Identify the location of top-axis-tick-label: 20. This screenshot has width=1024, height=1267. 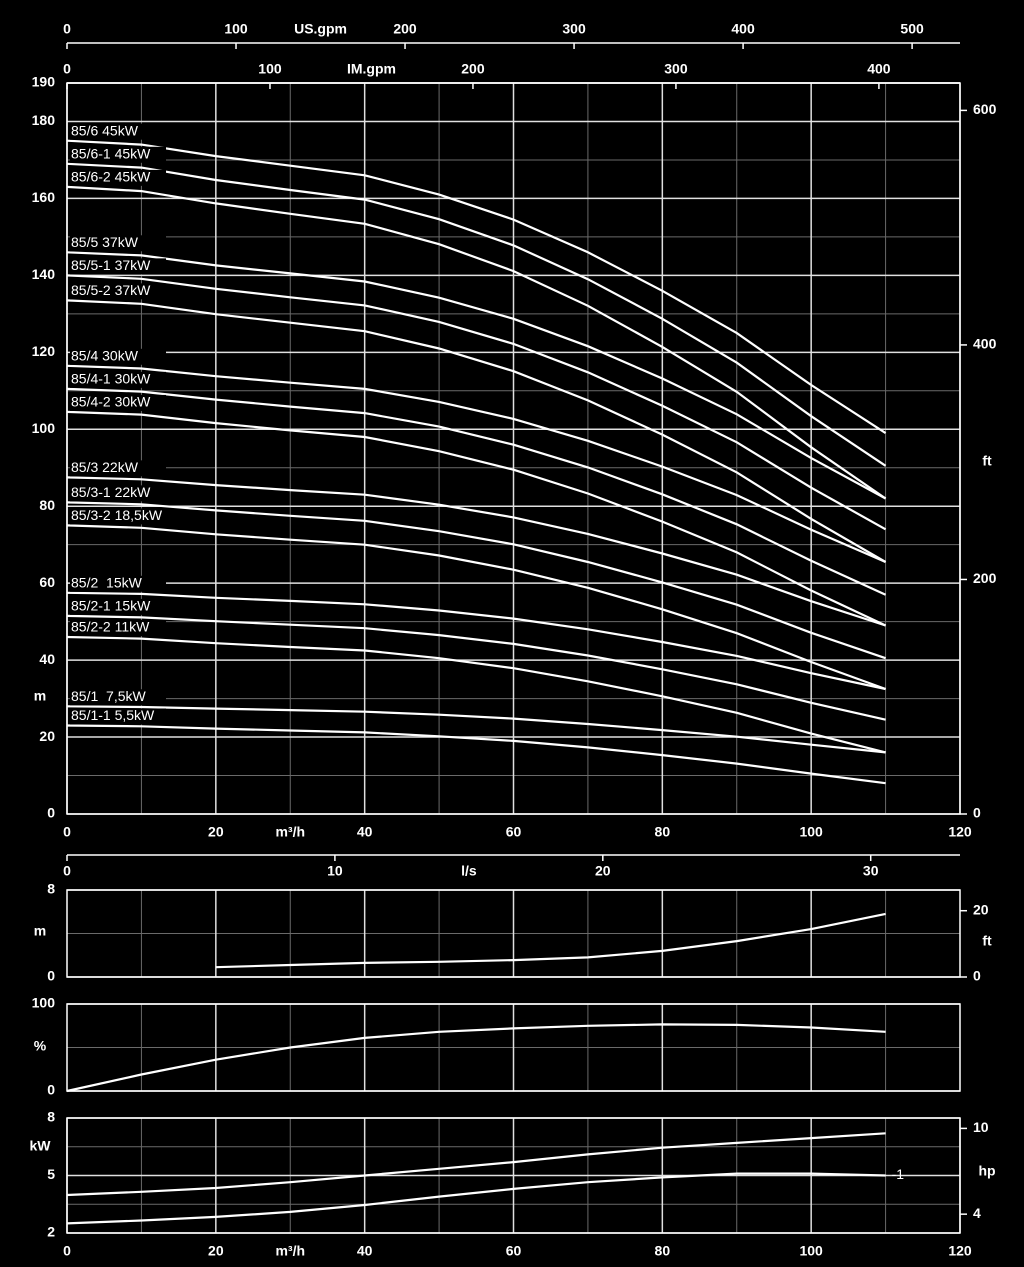
(603, 871).